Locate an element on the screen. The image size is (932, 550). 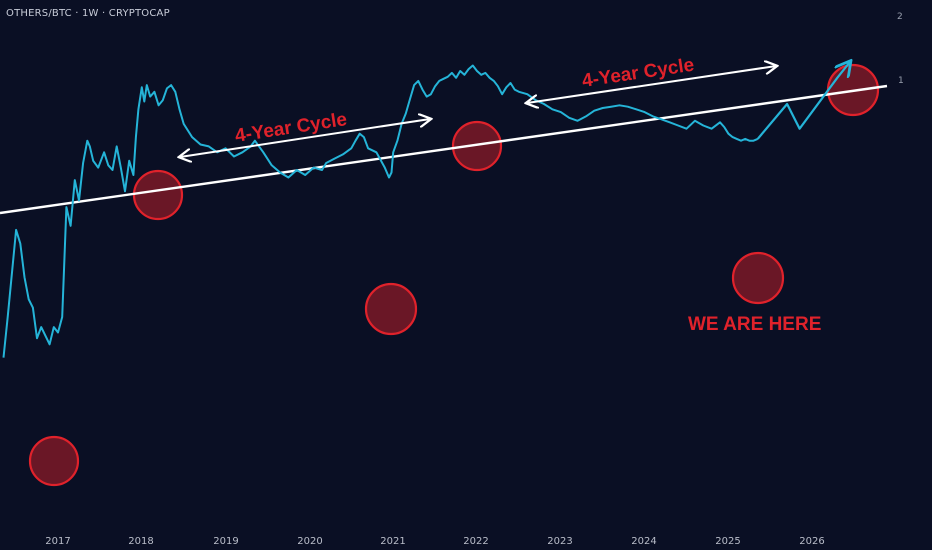
x-tick-label: 2021 is located at coordinates (392, 541).